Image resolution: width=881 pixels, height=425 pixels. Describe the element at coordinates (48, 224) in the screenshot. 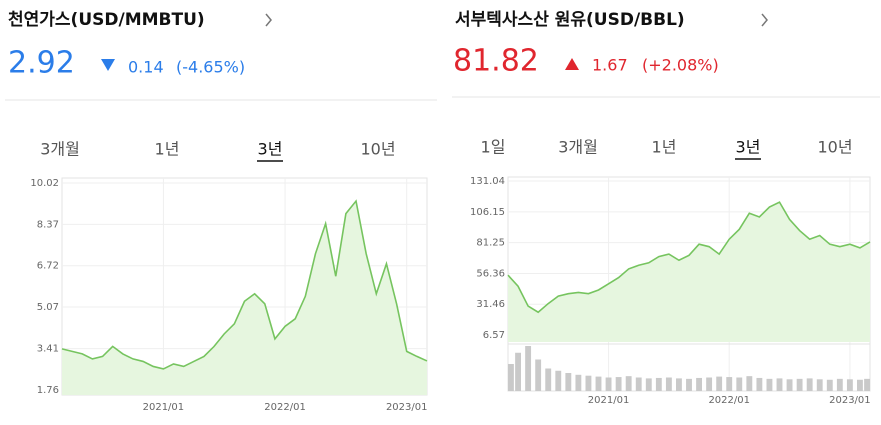

I see `y-tick-label: 8.37` at that location.